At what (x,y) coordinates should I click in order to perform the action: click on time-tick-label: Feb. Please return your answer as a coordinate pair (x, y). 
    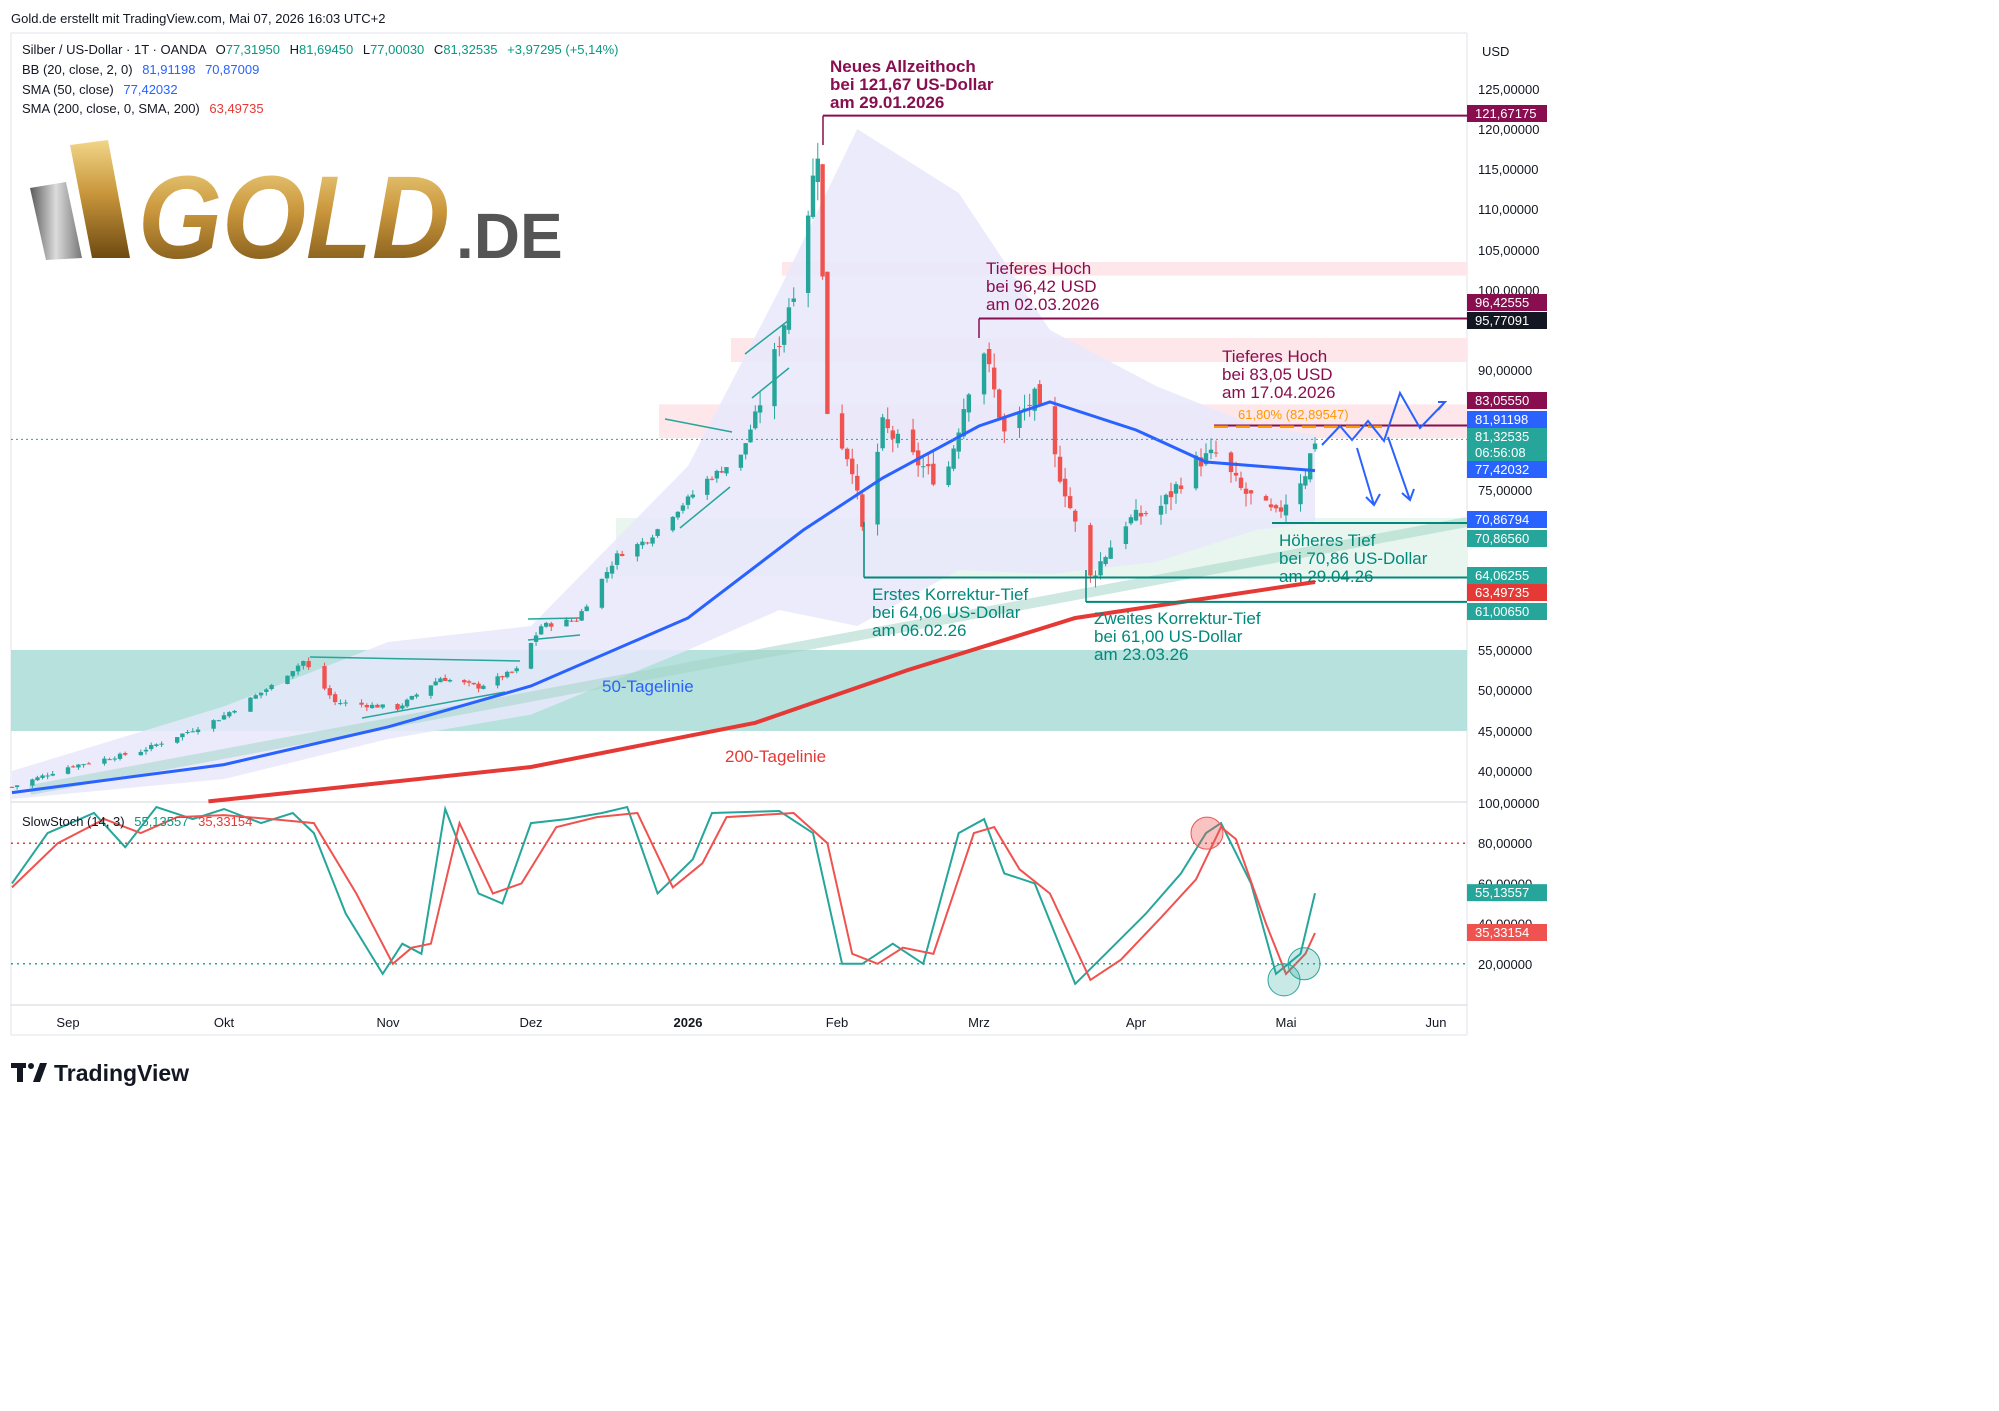
    Looking at the image, I should click on (837, 1022).